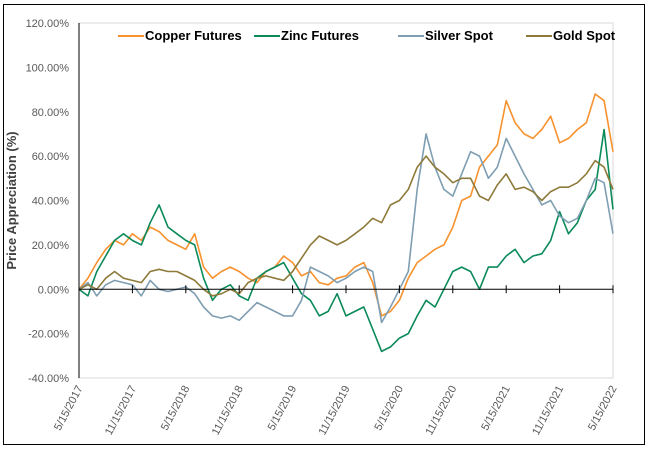 The width and height of the screenshot is (650, 451). Describe the element at coordinates (53, 290) in the screenshot. I see `y-tick-label: 0.00%` at that location.